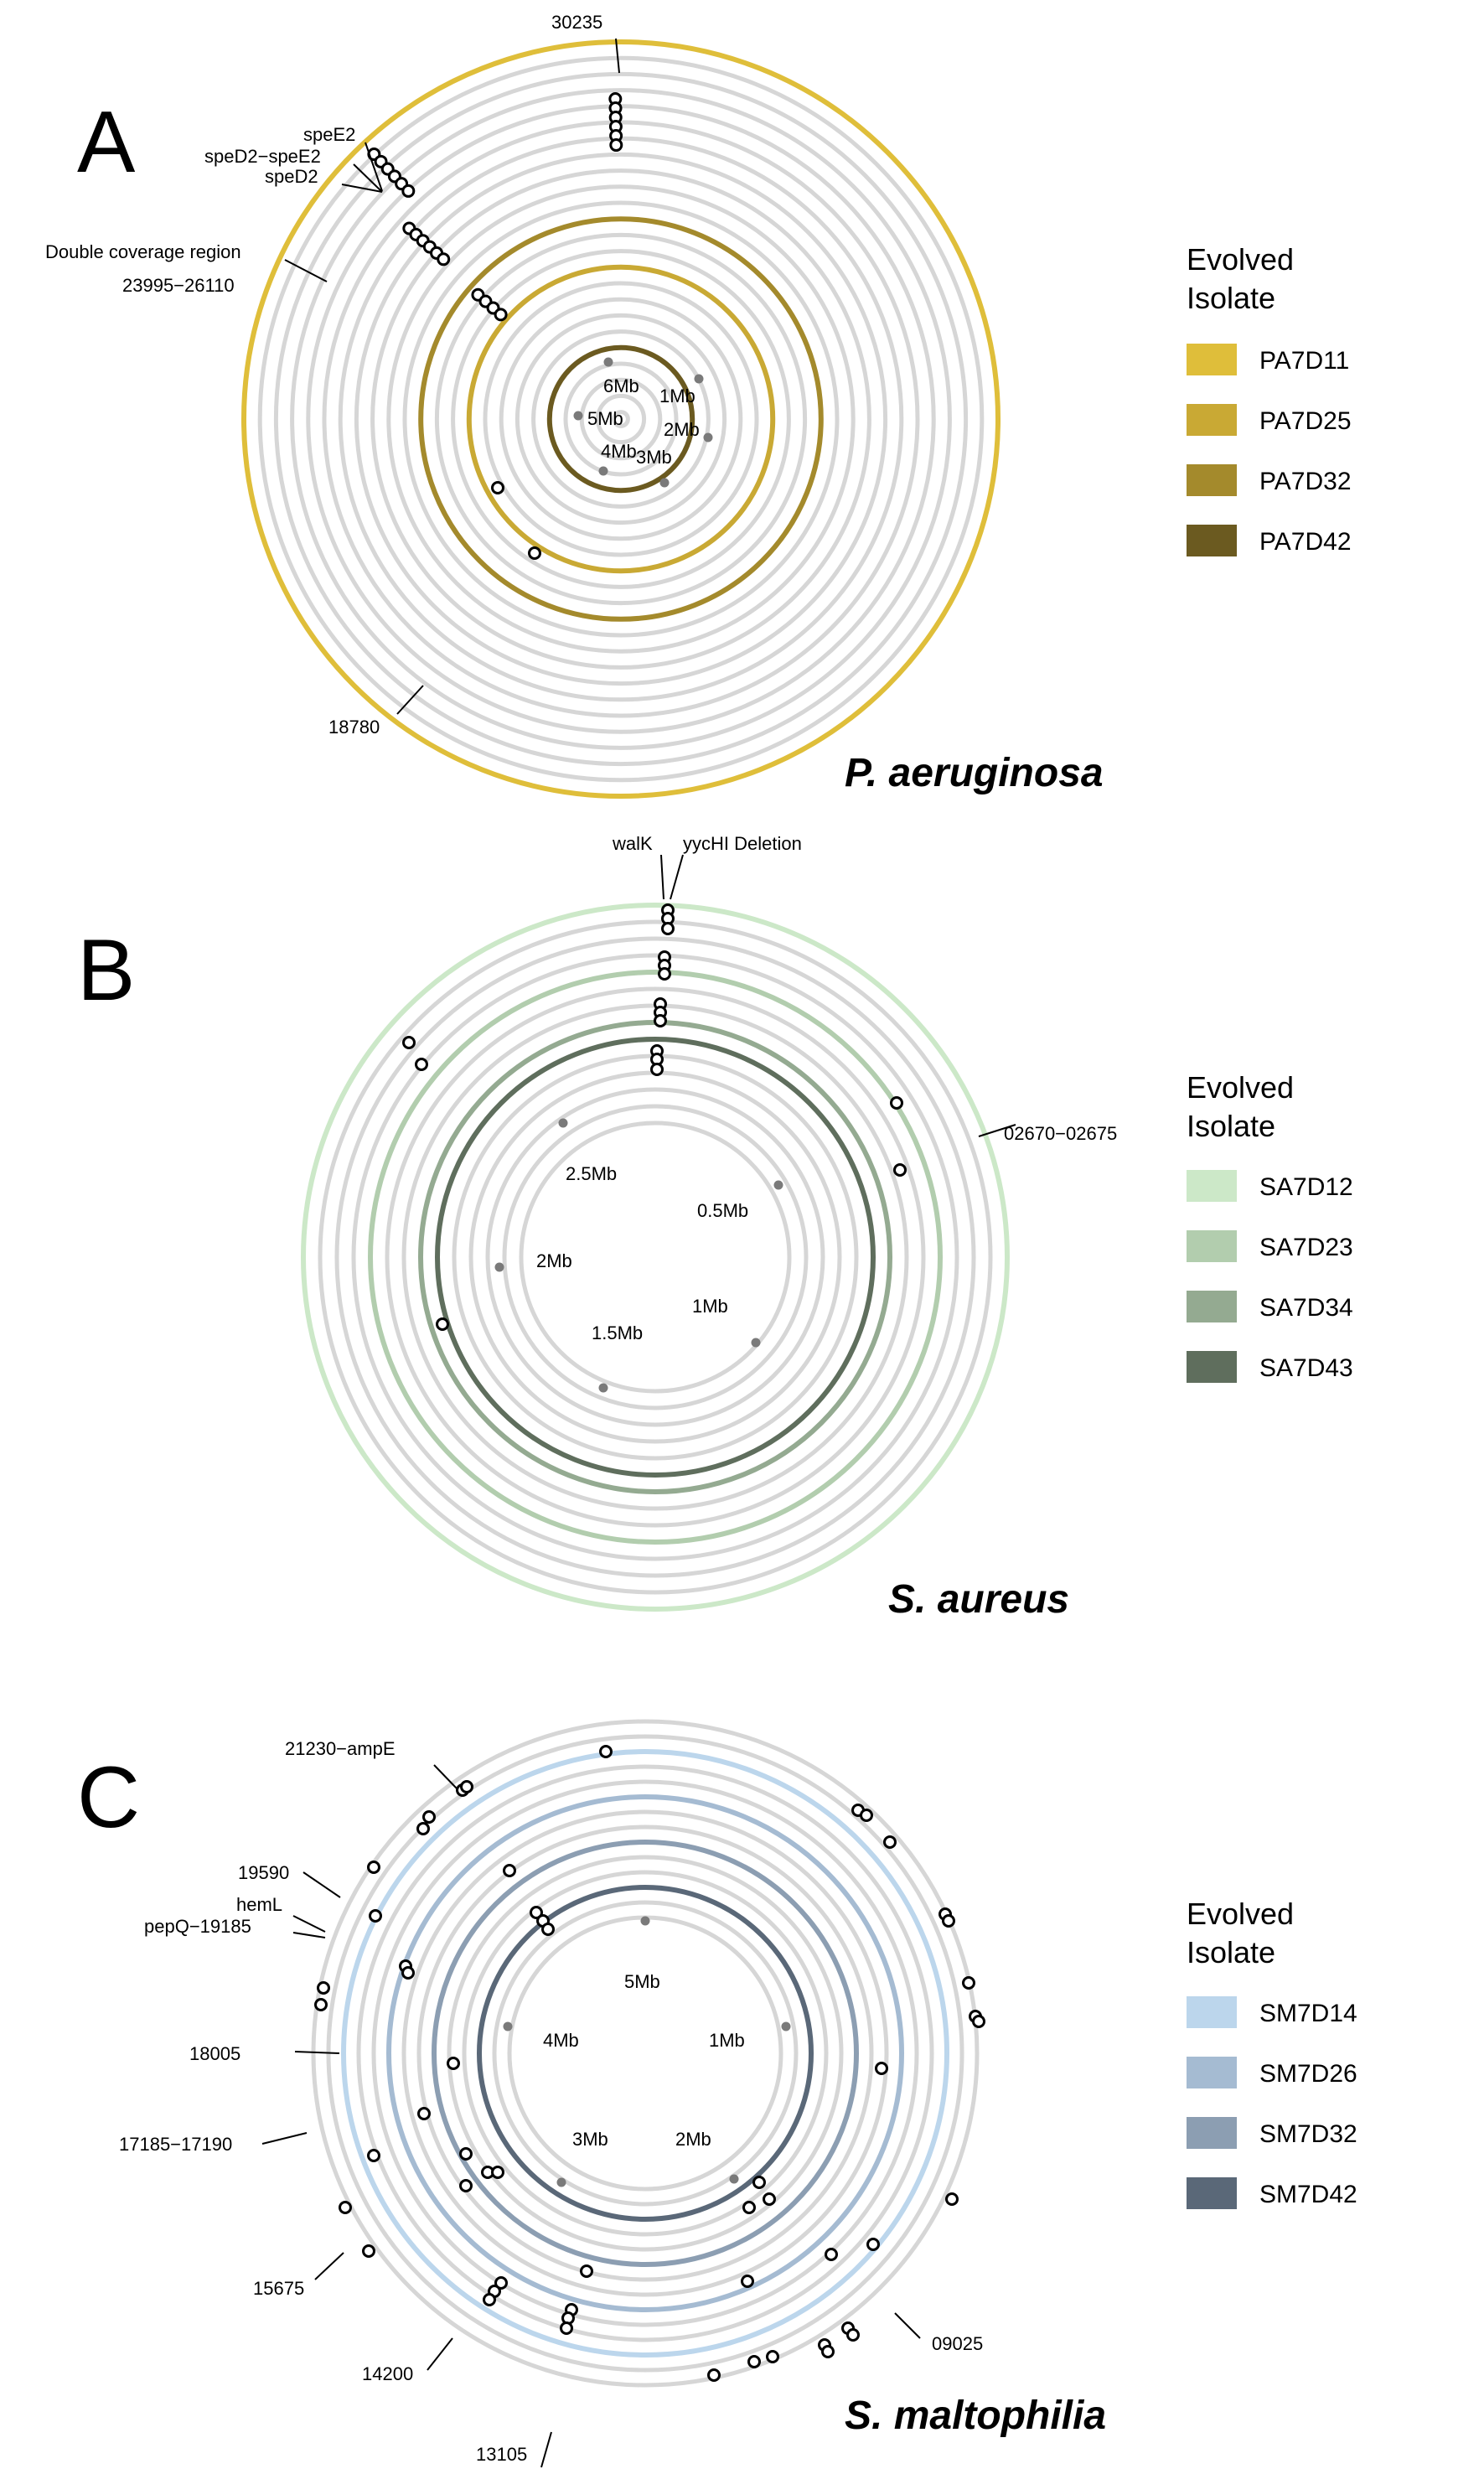 This screenshot has height=2474, width=1484. I want to click on panel-letter: A, so click(107, 142).